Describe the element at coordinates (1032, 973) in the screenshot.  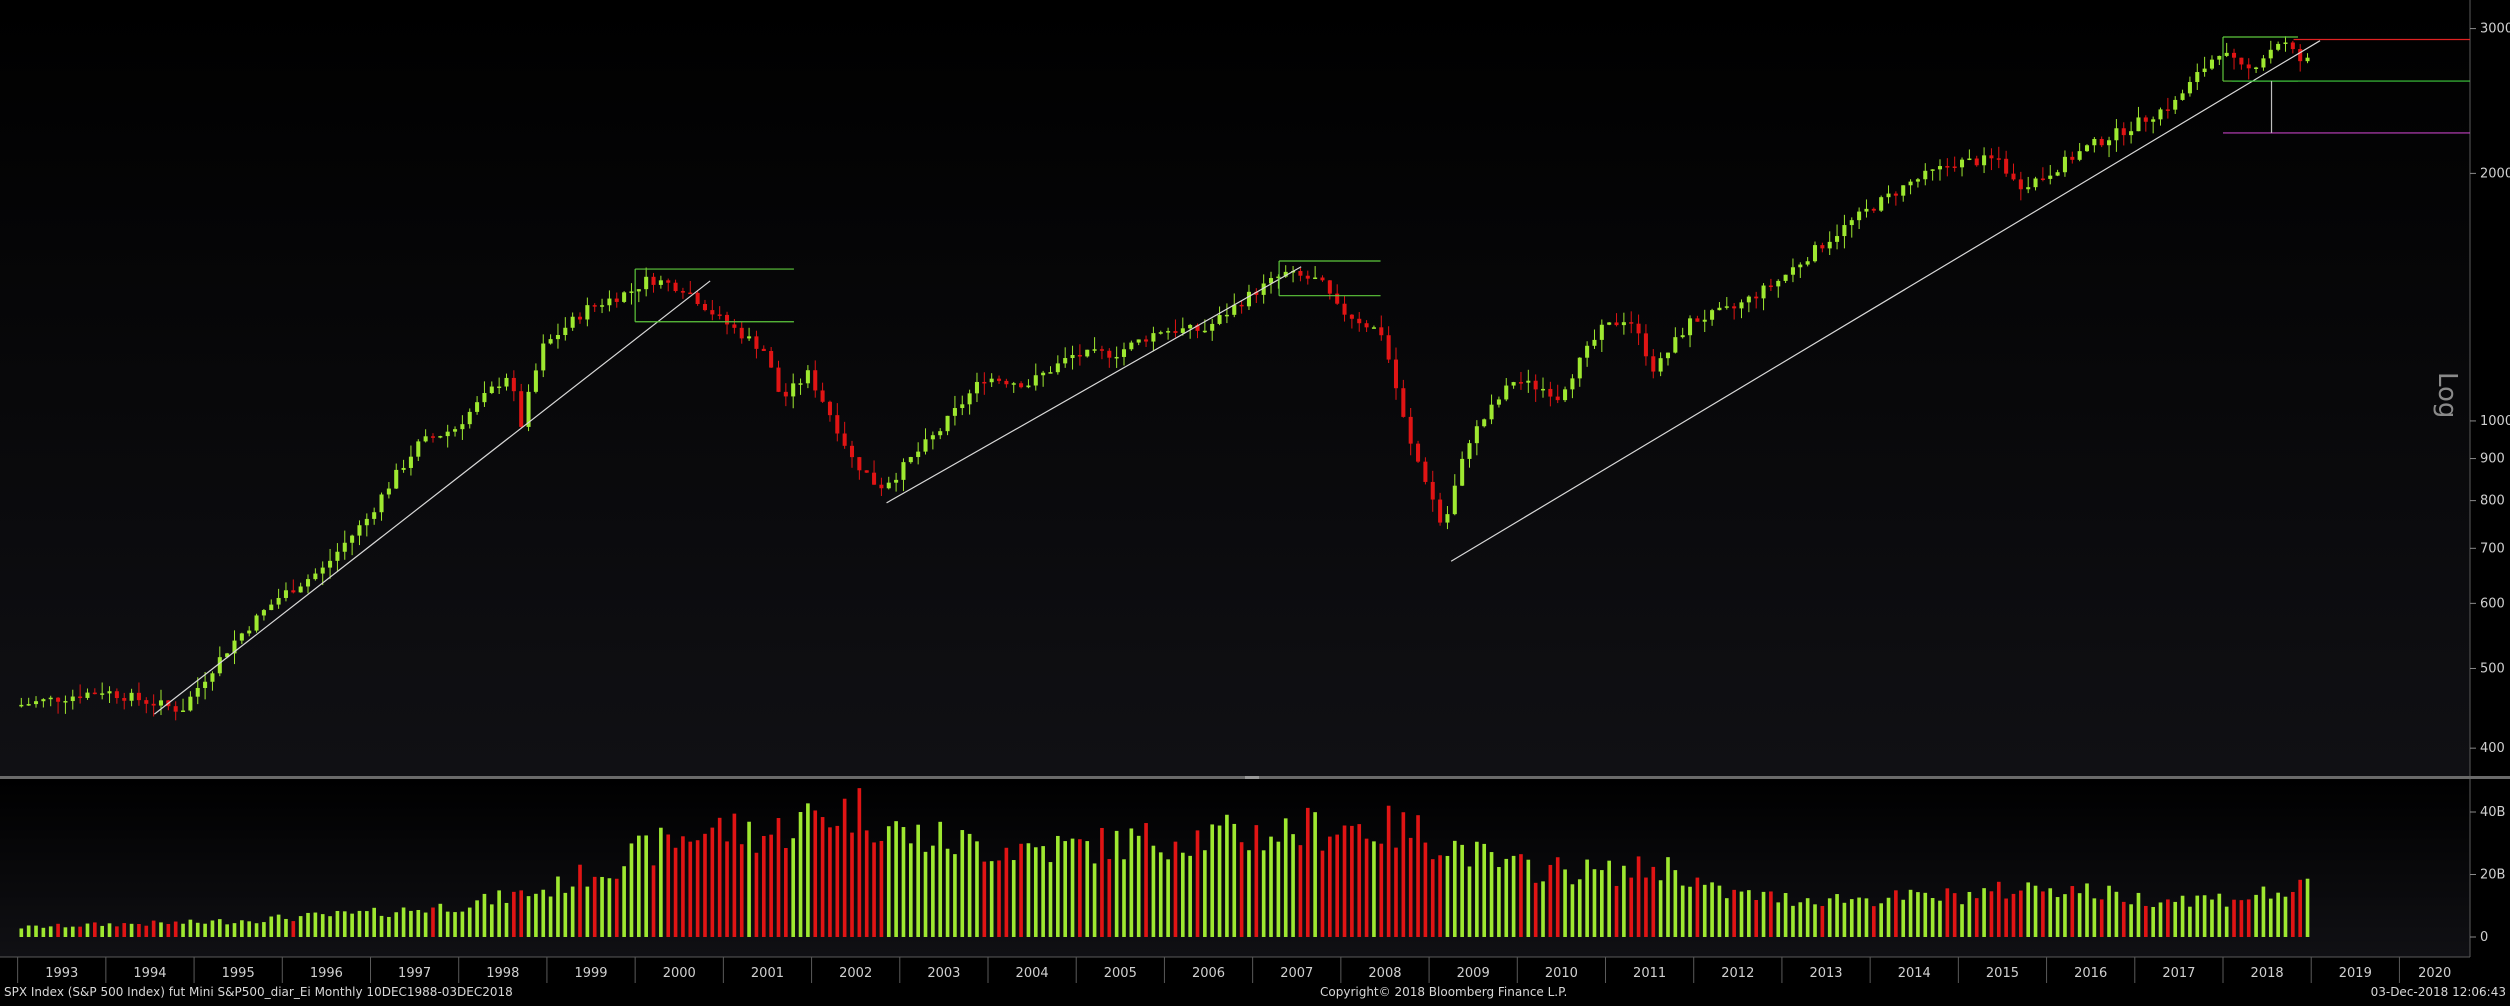
I see `year-label: 2004` at that location.